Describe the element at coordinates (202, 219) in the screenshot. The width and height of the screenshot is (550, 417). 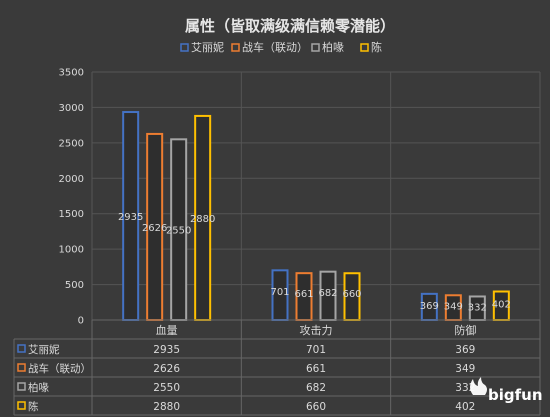
I see `data-label-4-1: 2880` at that location.